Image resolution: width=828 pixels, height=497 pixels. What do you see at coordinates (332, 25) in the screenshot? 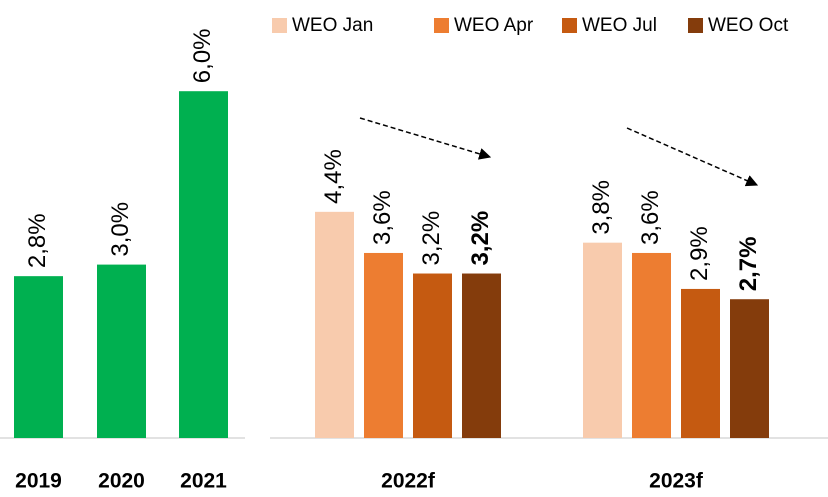
I see `legend-label: WEO Jan` at bounding box center [332, 25].